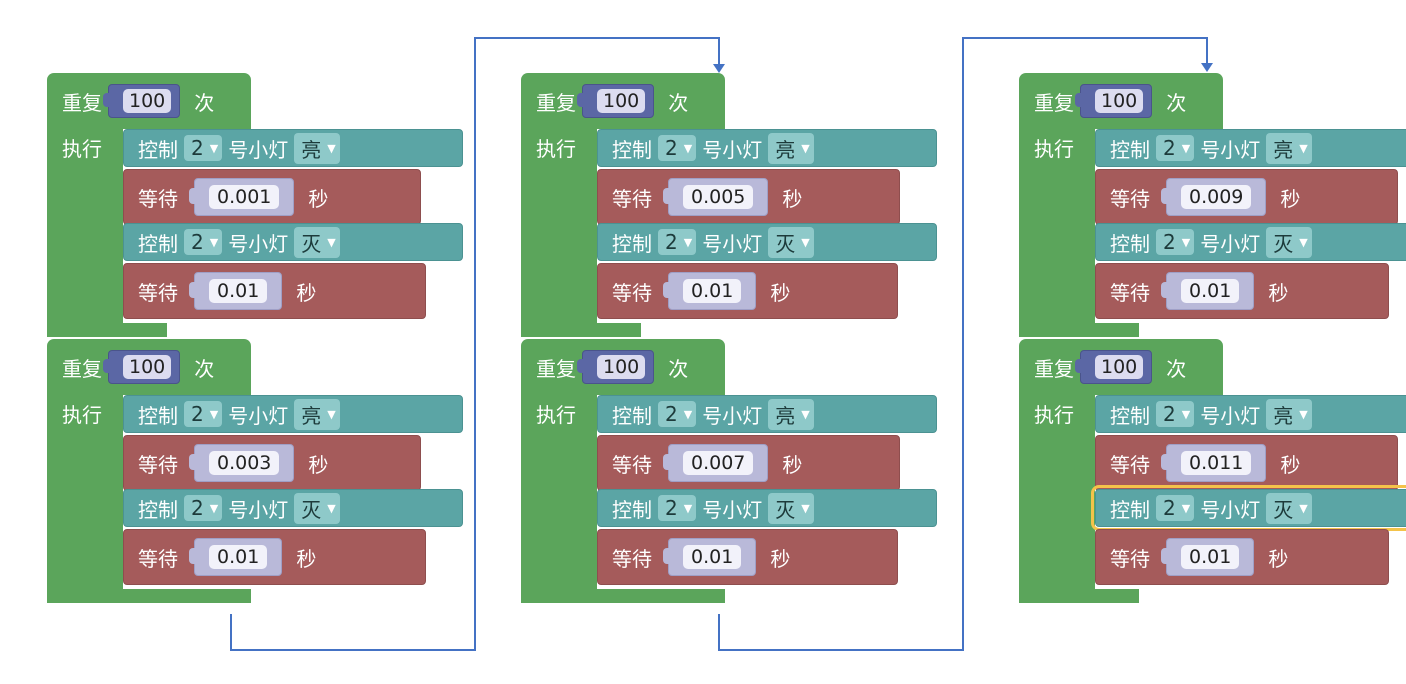 This screenshot has width=1406, height=684. Describe the element at coordinates (241, 463) in the screenshot. I see `wait-duration-input: 0.003` at that location.